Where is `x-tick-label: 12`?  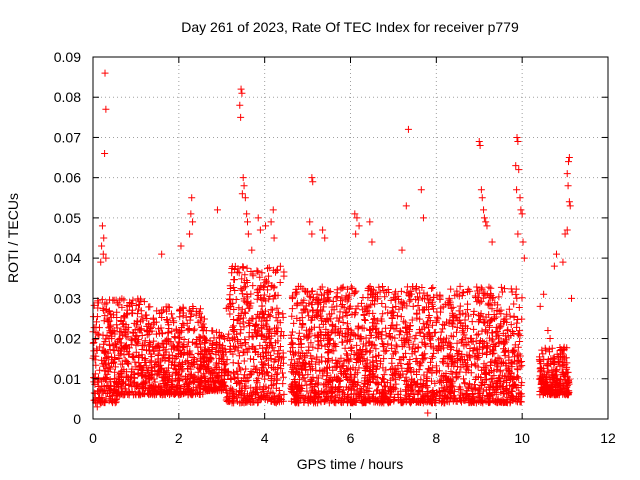
x-tick-label: 12 is located at coordinates (608, 438).